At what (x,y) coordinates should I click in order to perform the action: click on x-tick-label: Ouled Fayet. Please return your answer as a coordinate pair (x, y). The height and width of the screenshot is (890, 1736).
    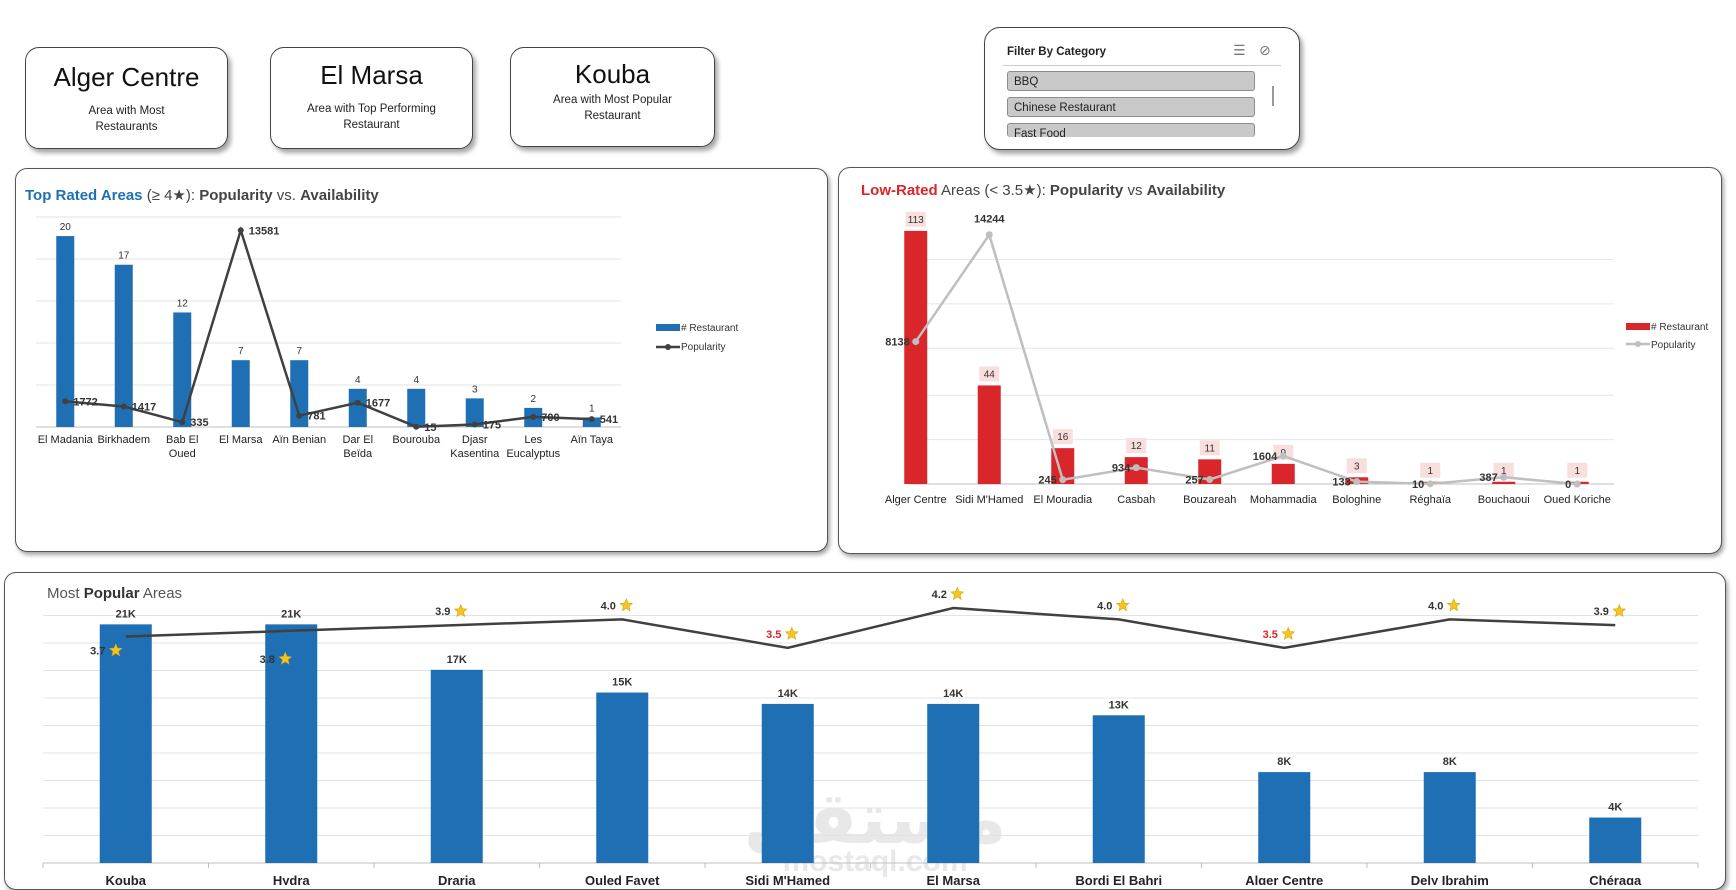
    Looking at the image, I should click on (622, 879).